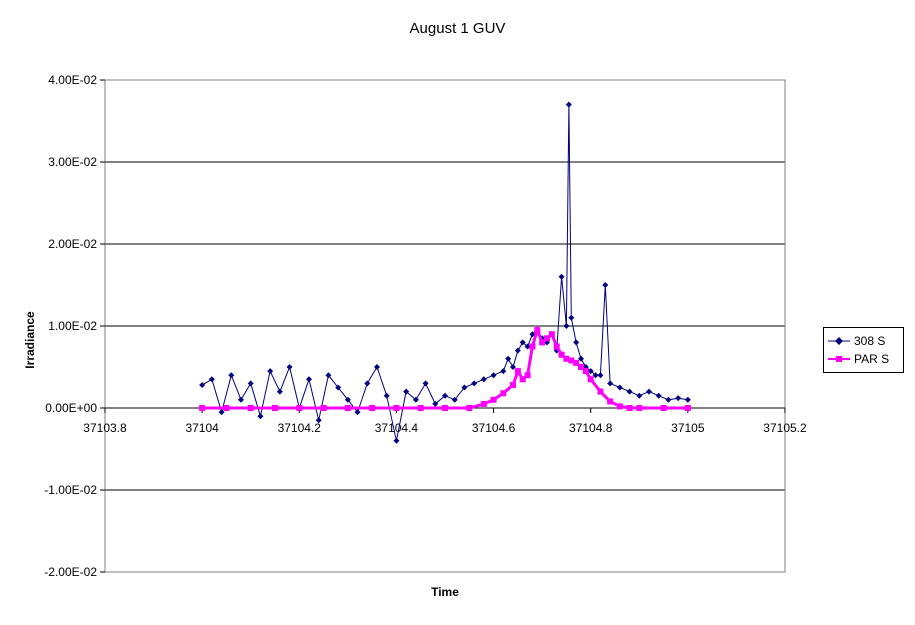  I want to click on y-axis-label: Irradiance, so click(30, 340).